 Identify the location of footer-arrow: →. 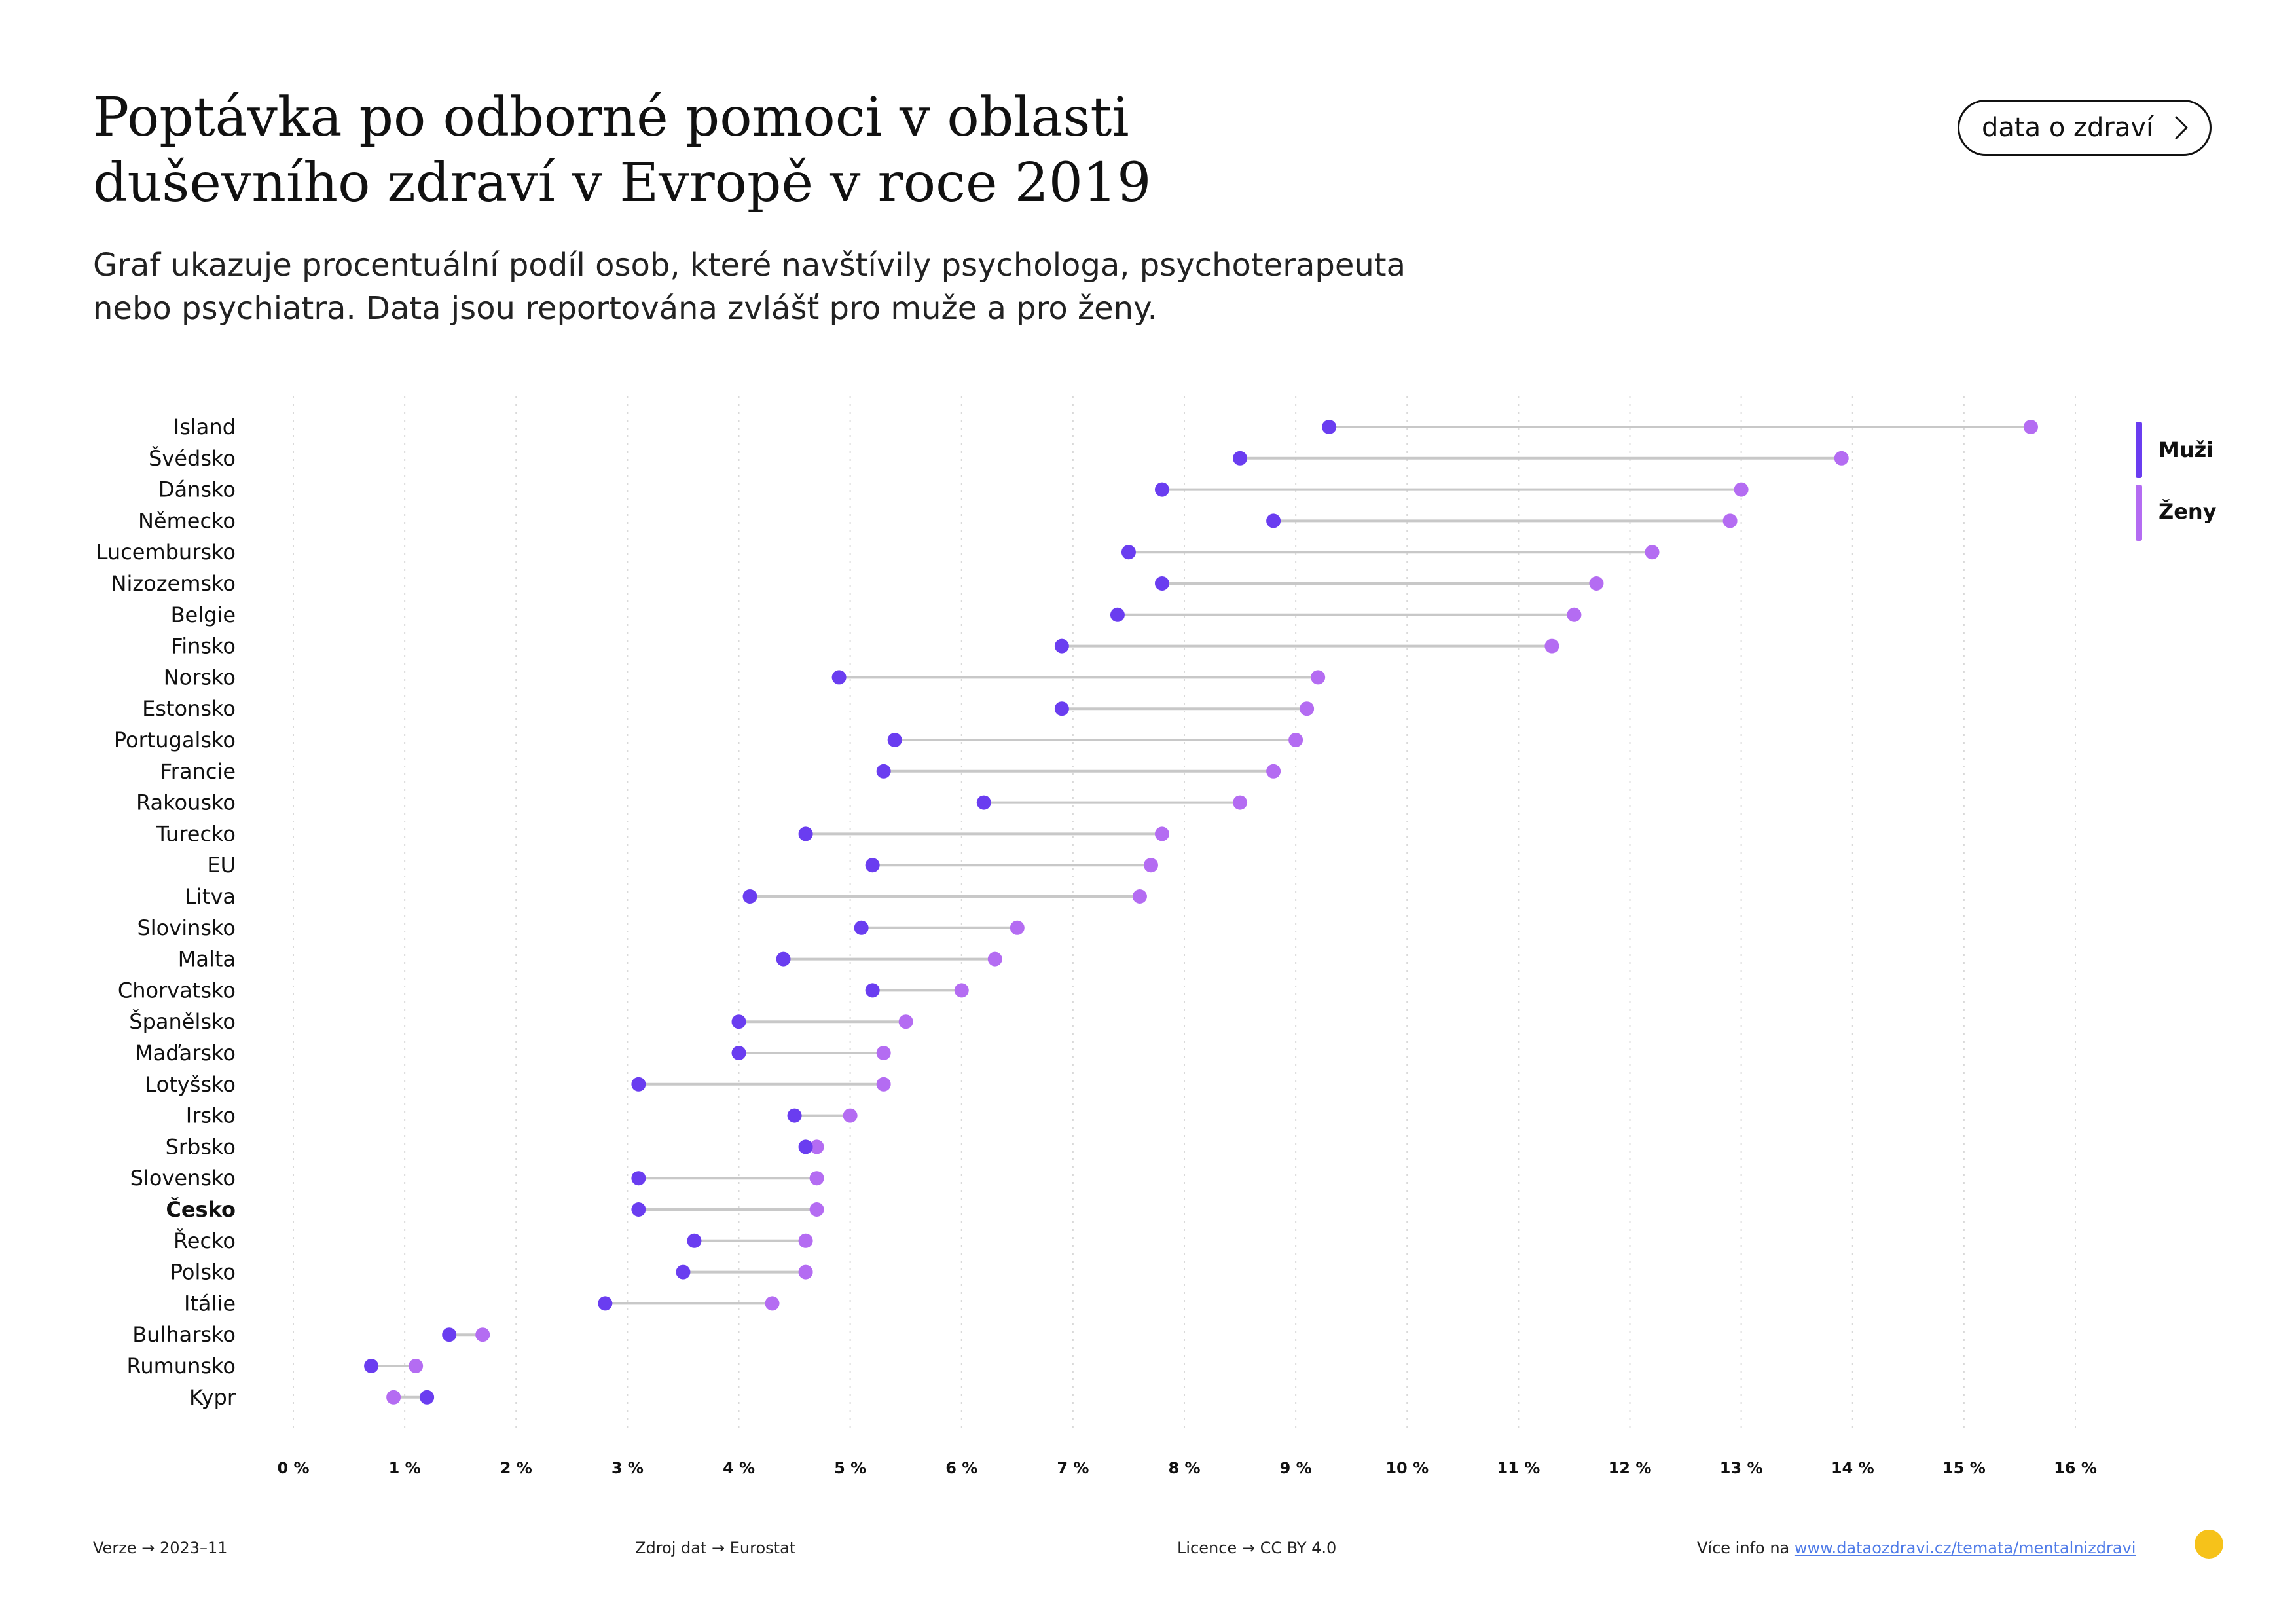
(1248, 1548).